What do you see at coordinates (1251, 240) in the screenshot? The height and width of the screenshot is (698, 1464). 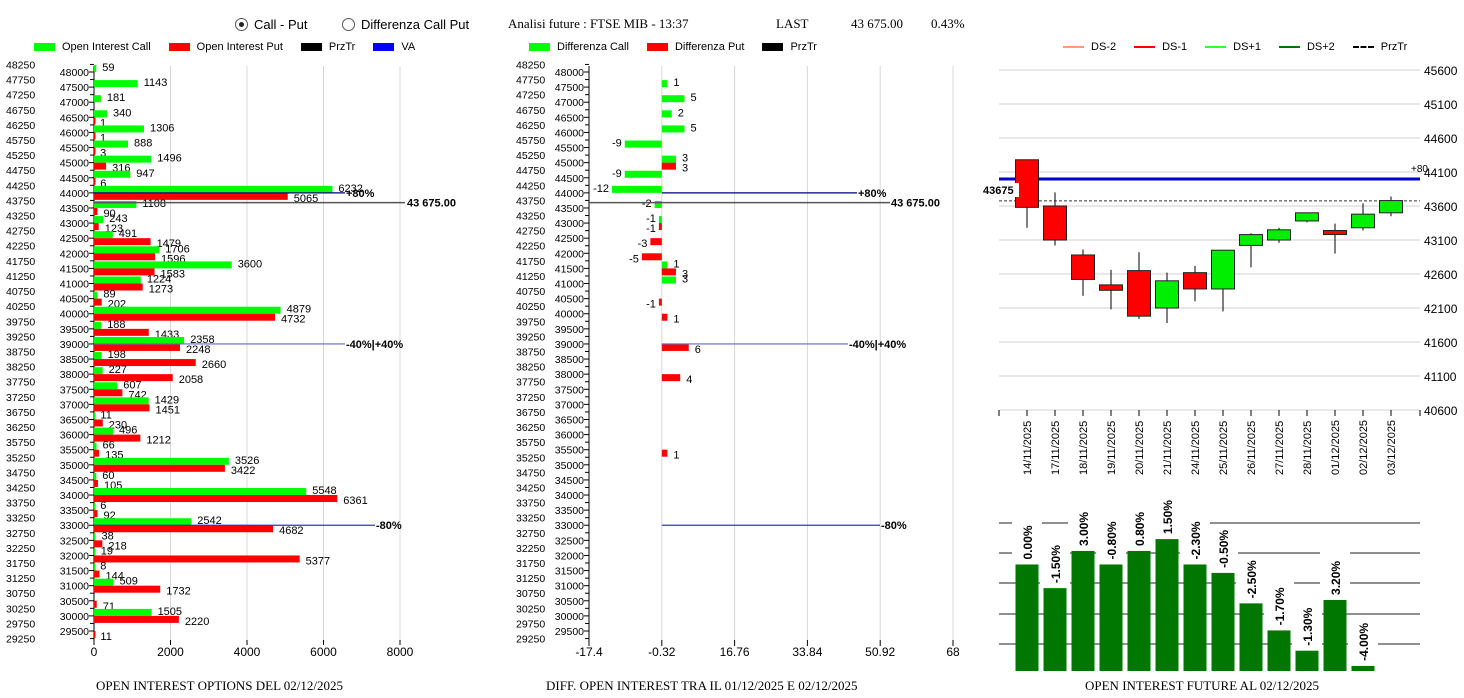 I see `candle-body` at bounding box center [1251, 240].